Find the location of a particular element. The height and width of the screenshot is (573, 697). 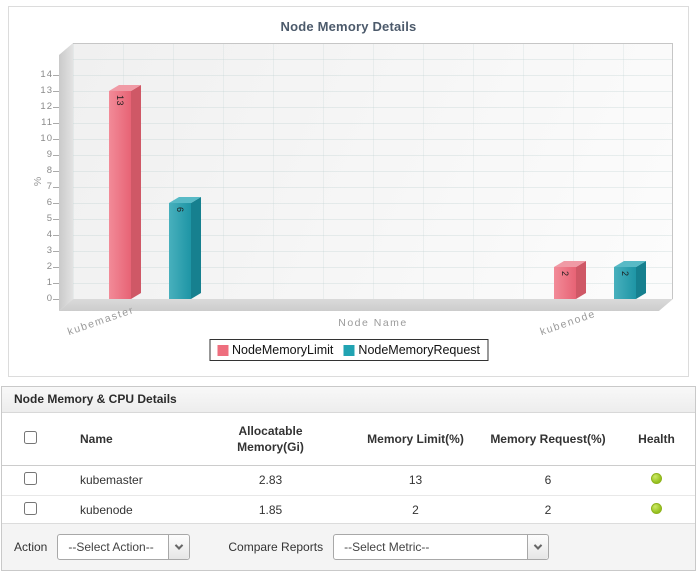

select-all-cell is located at coordinates (30, 439).